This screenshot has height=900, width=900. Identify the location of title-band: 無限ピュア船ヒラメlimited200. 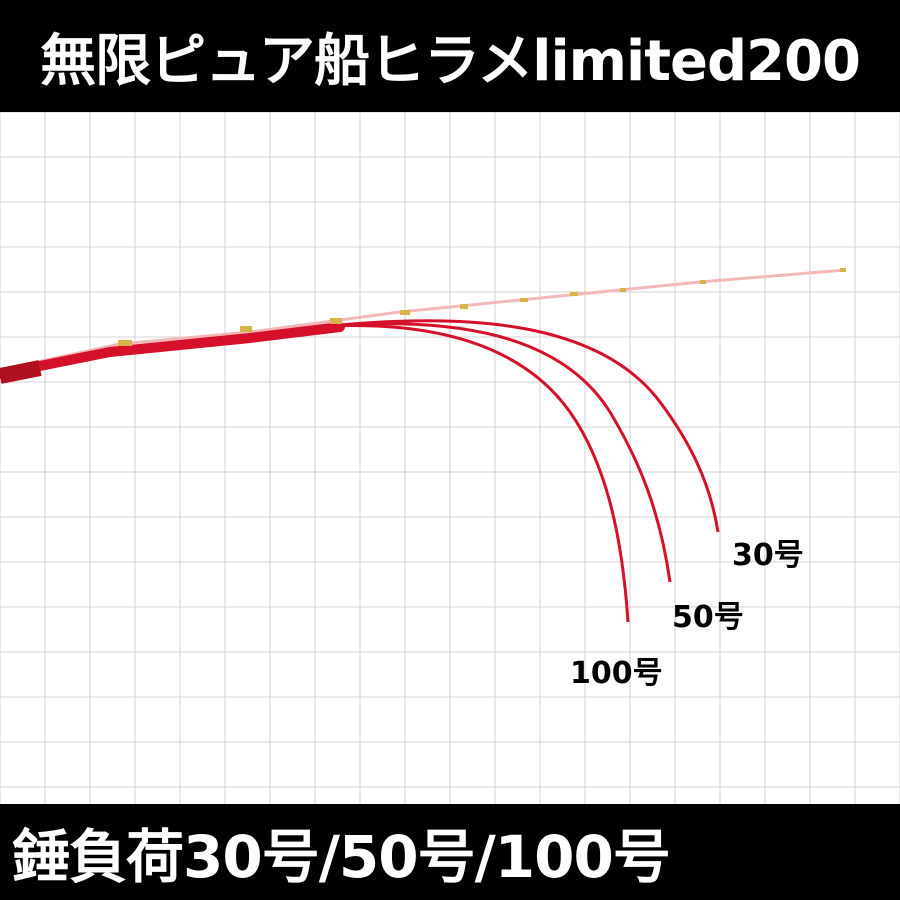
(450, 56).